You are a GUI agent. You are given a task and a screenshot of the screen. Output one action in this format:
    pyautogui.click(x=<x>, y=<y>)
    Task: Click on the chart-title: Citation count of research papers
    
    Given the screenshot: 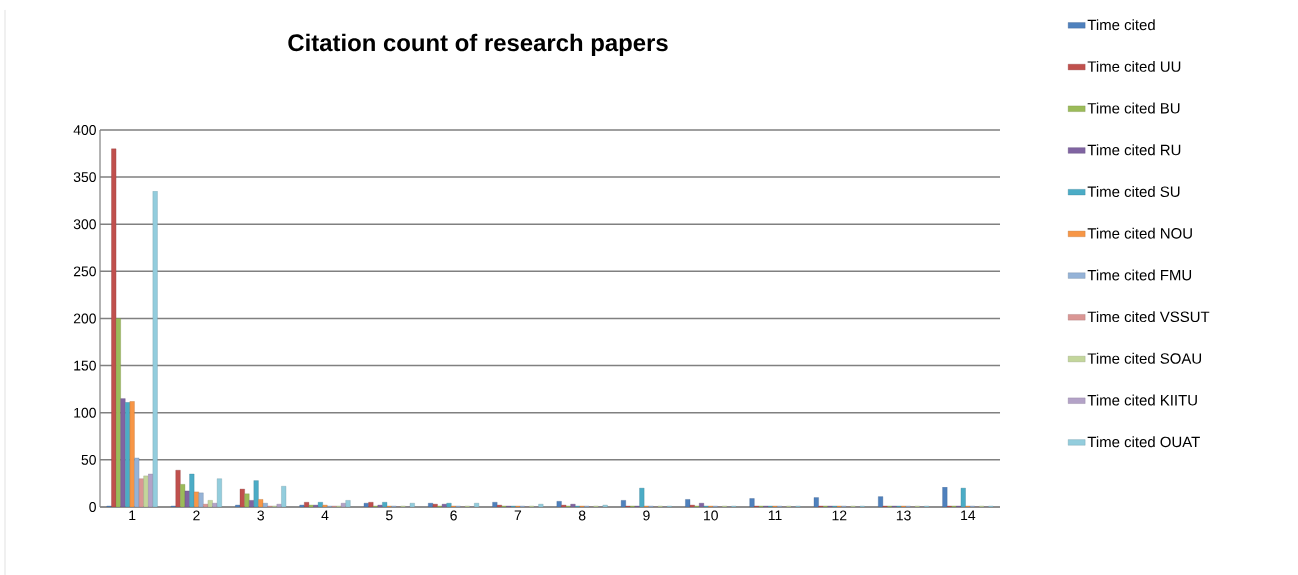 What is the action you would take?
    pyautogui.click(x=478, y=44)
    